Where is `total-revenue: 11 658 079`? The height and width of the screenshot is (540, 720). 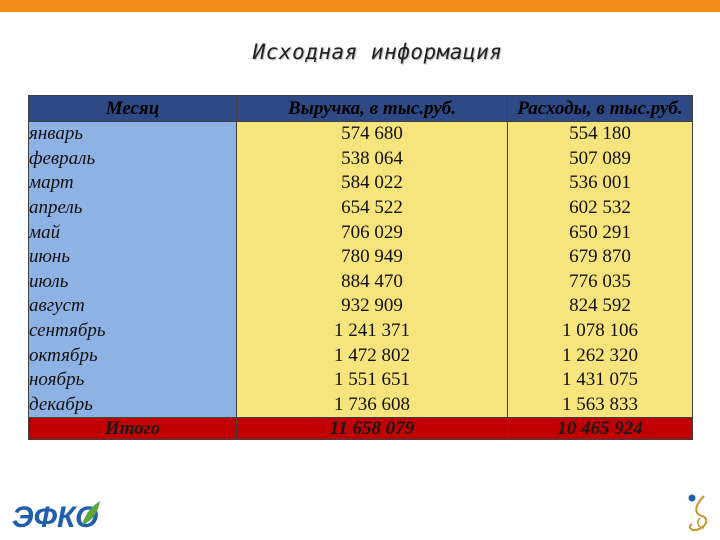
total-revenue: 11 658 079 is located at coordinates (372, 429).